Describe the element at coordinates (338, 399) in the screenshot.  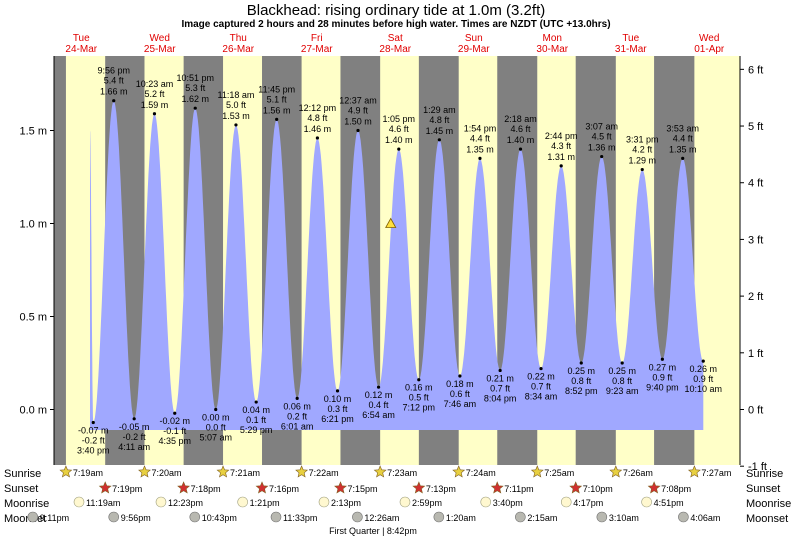
I see `tide-m-label: 0.10 m` at that location.